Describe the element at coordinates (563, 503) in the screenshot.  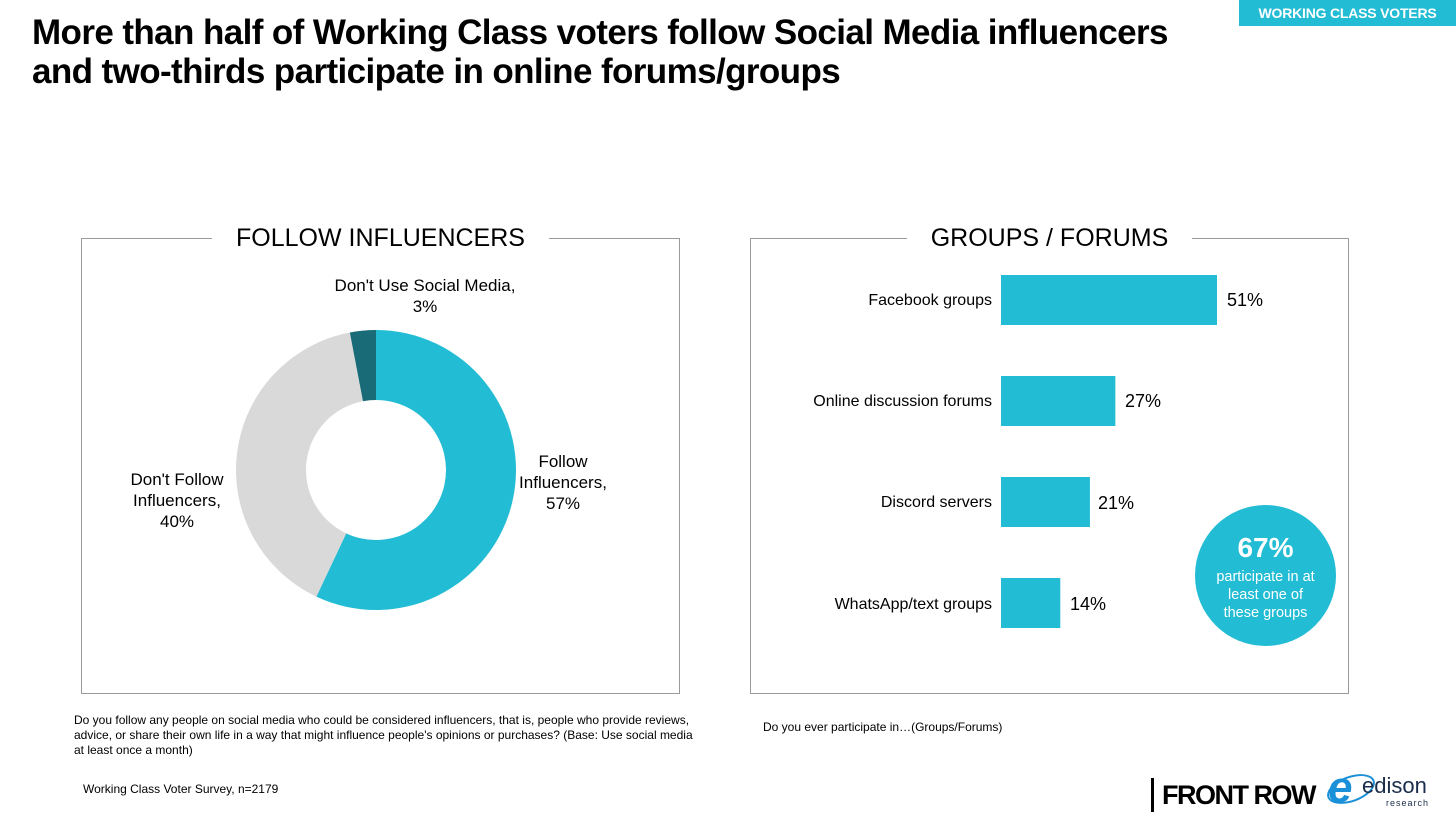
I see `slice-label-follow-value: 57%` at that location.